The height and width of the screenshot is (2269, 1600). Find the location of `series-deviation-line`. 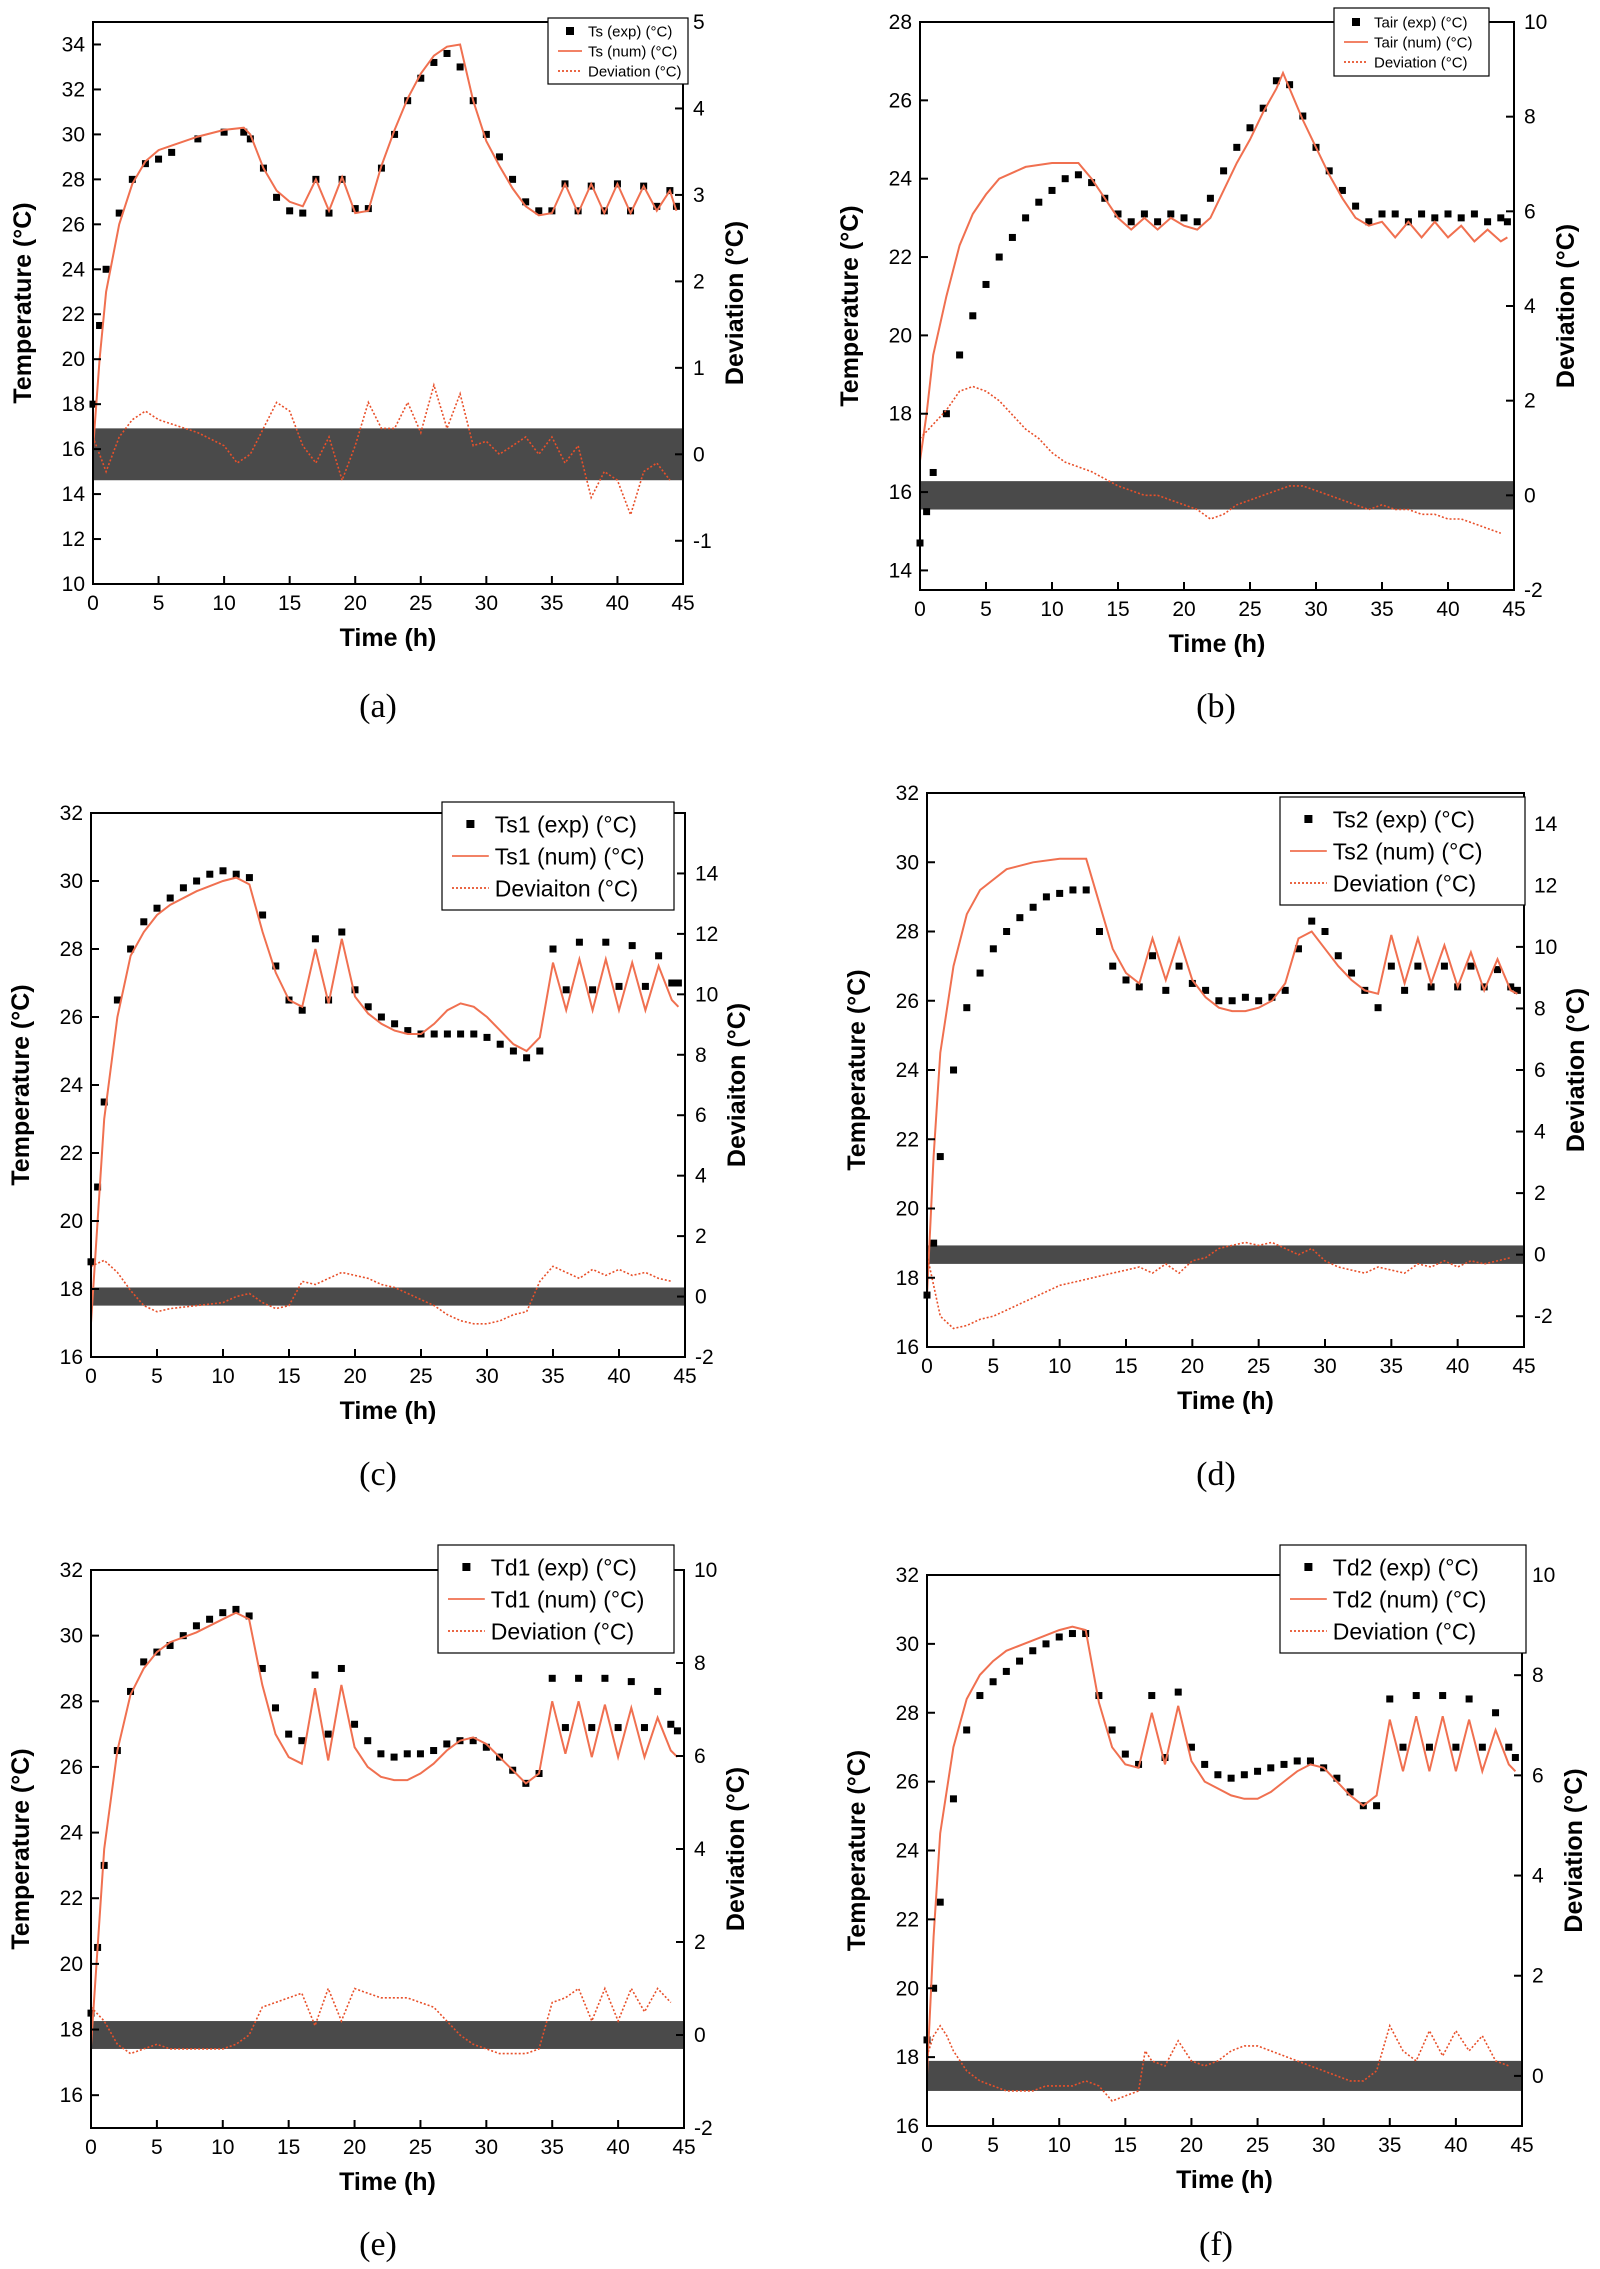

series-deviation-line is located at coordinates (381, 450).